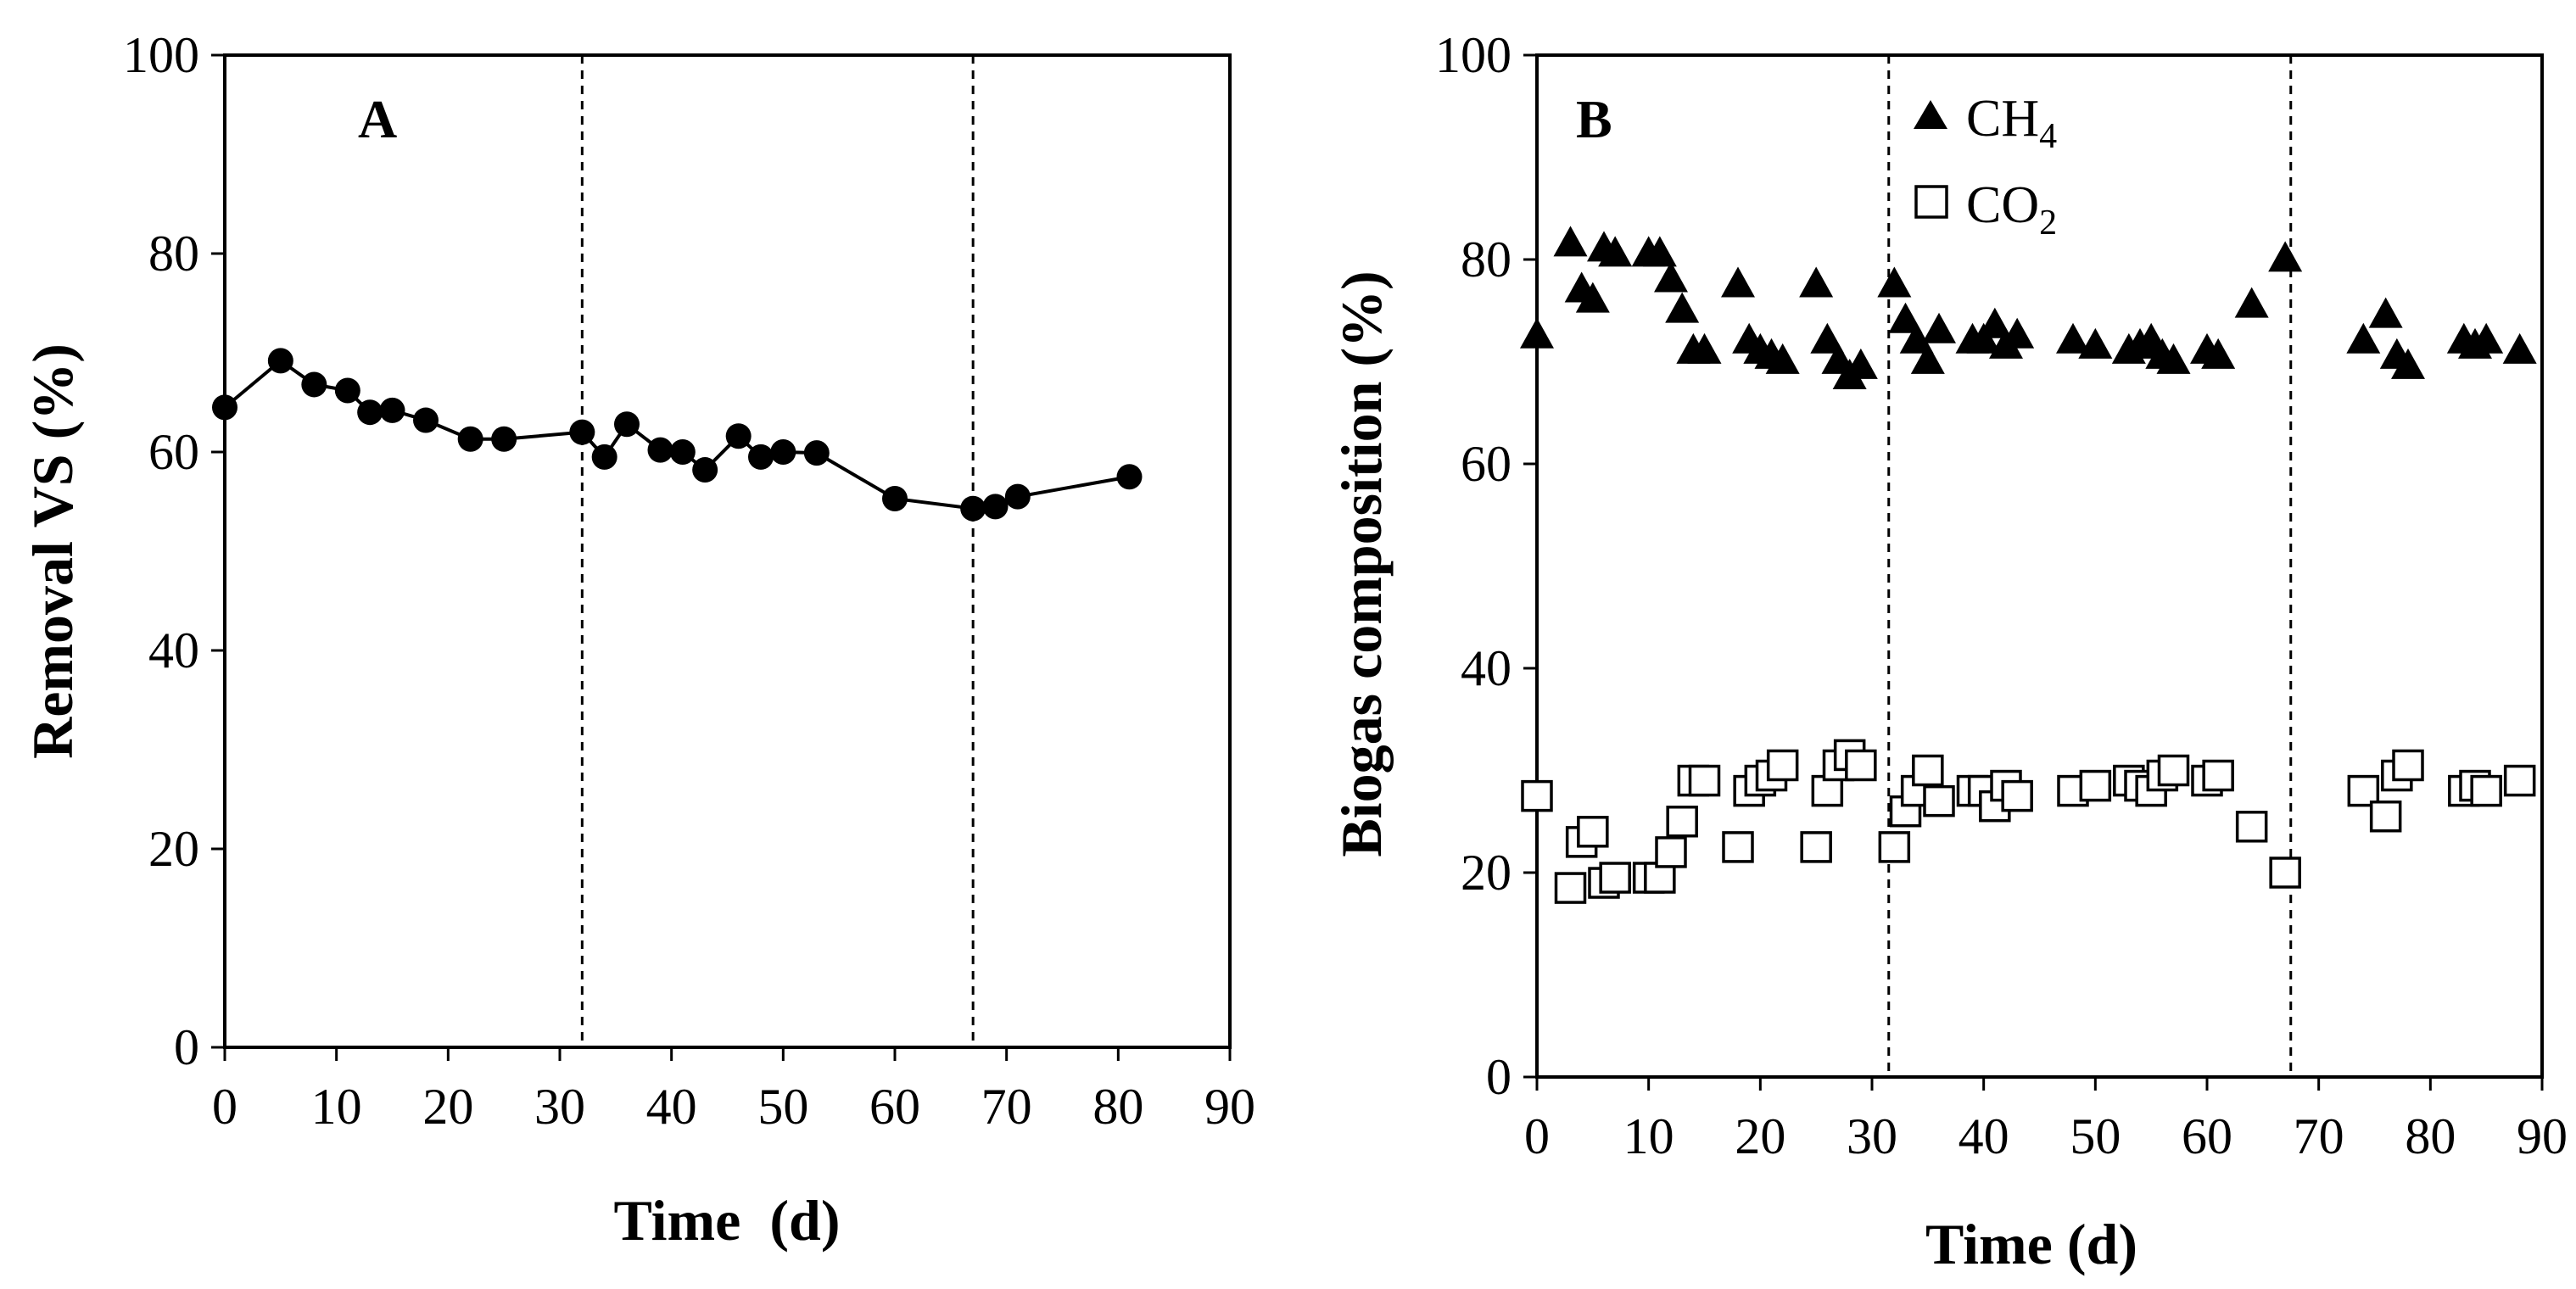 The image size is (2576, 1289). Describe the element at coordinates (671, 1107) in the screenshot. I see `panel-a-x-tick-label: 40` at that location.